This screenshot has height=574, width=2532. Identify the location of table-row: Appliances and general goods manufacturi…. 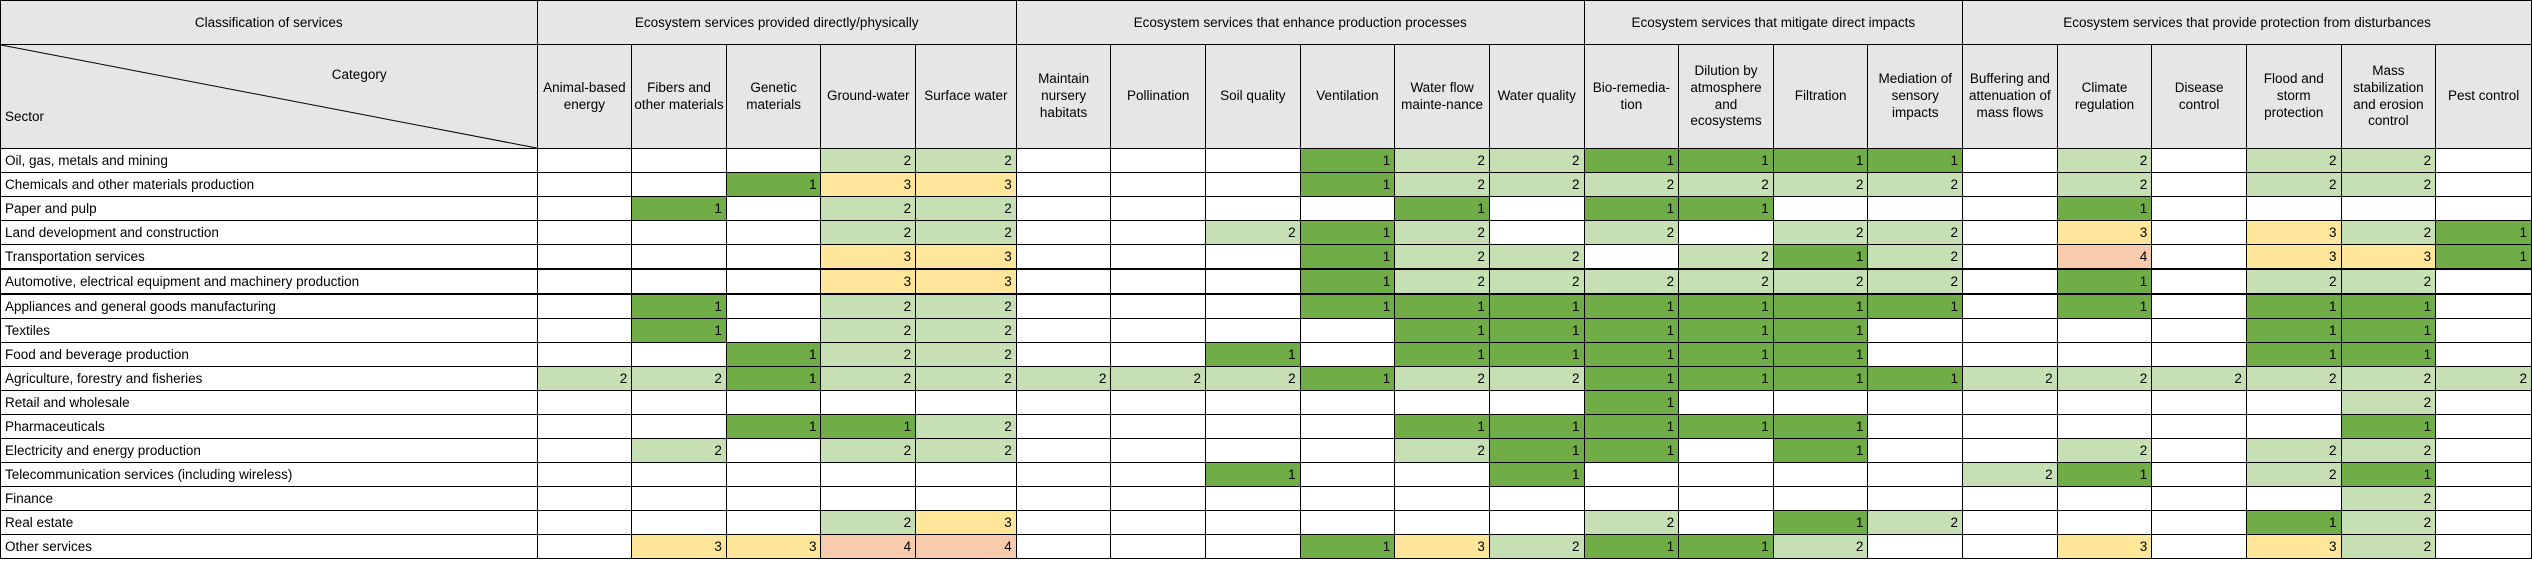
(1266, 306).